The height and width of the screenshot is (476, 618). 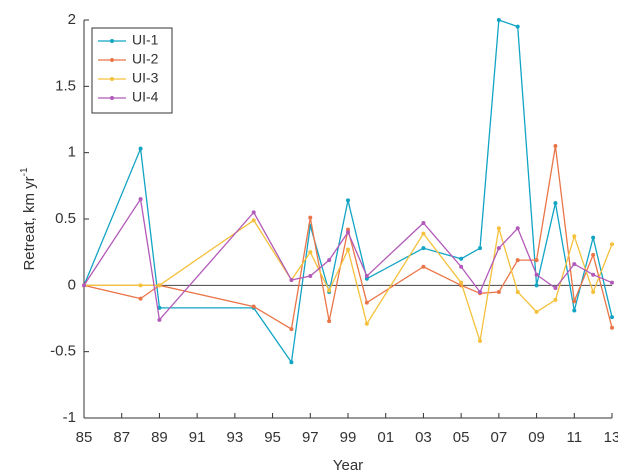 What do you see at coordinates (145, 40) in the screenshot?
I see `legend-label: UI-1` at bounding box center [145, 40].